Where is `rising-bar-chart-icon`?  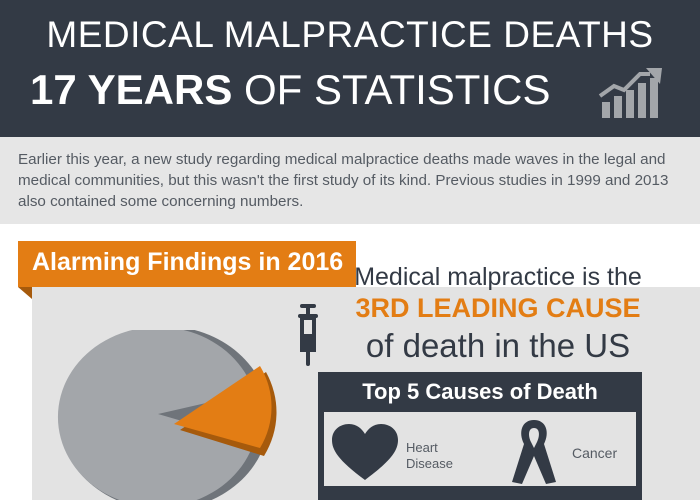
rising-bar-chart-icon is located at coordinates (630, 93).